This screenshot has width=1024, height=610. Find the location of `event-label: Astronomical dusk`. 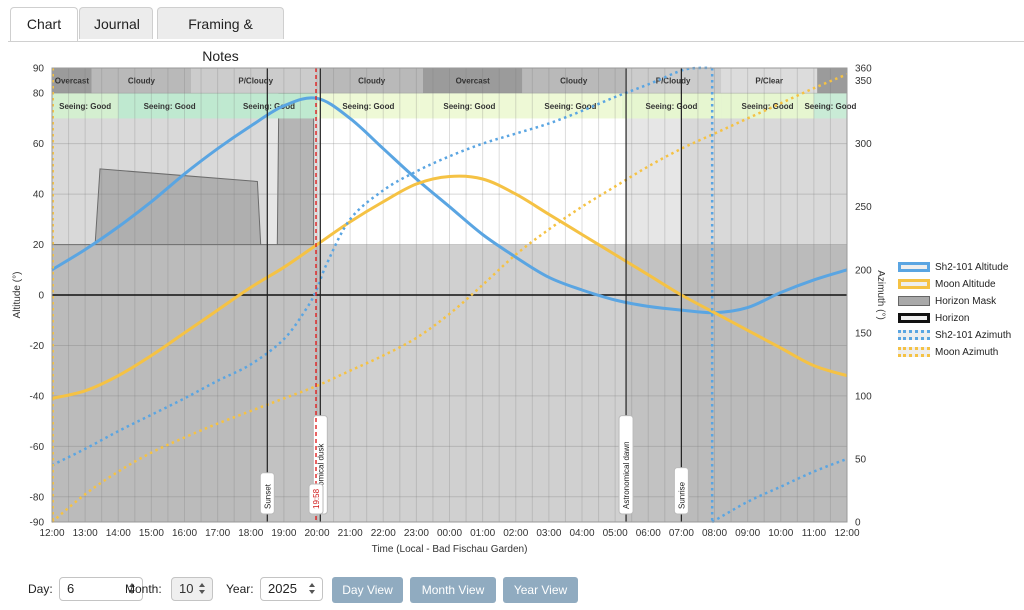

event-label: Astronomical dusk is located at coordinates (320, 476).